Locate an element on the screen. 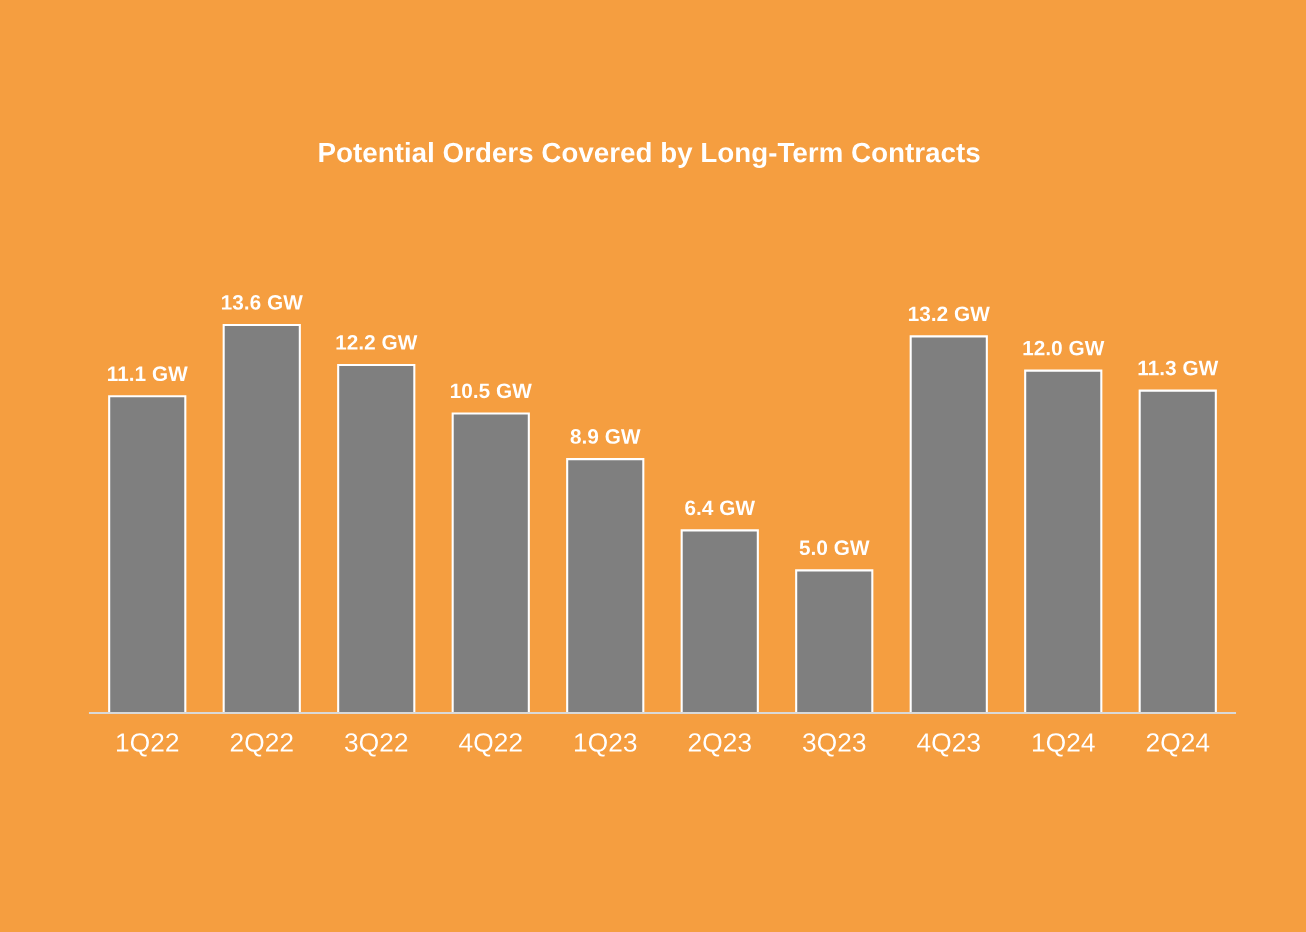 This screenshot has height=932, width=1306. x-tick-label: 2Q22 is located at coordinates (261, 745).